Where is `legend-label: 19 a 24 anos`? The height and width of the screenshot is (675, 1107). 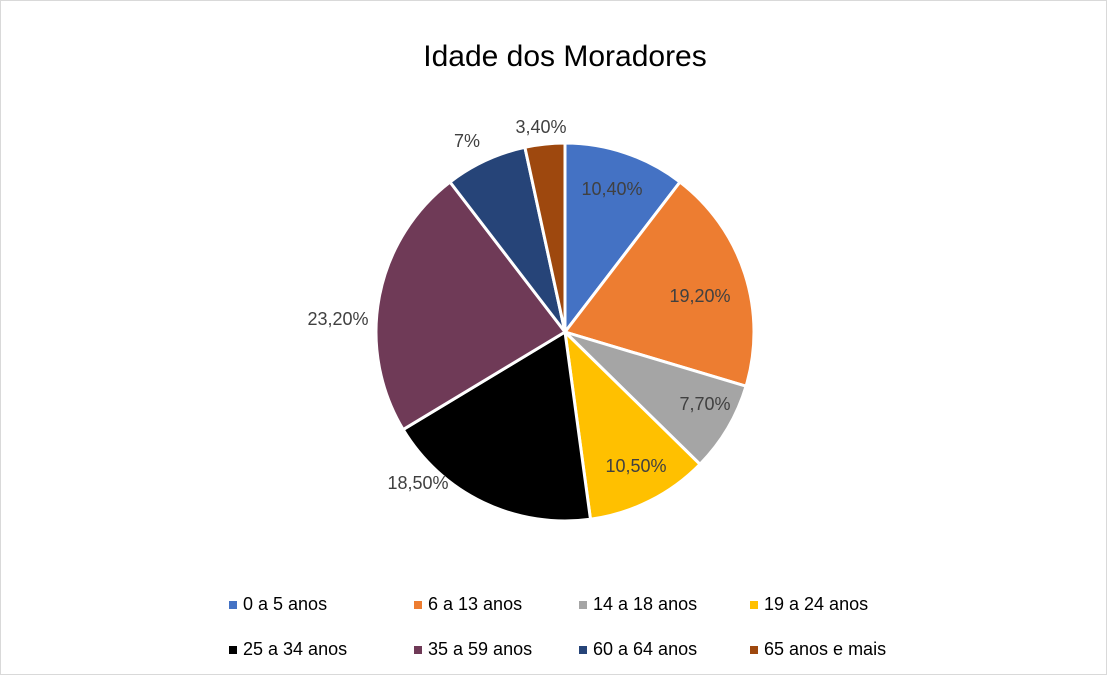
legend-label: 19 a 24 anos is located at coordinates (816, 604).